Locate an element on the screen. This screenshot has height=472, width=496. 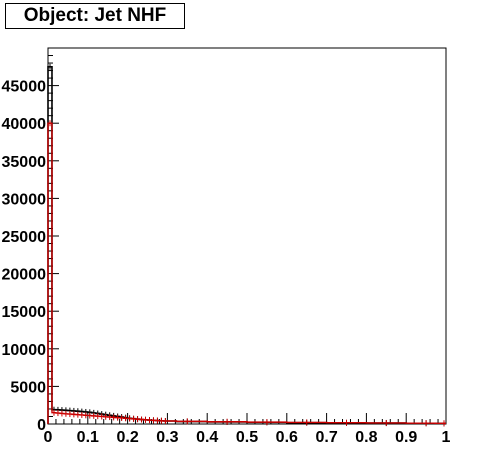
x-axis: 0 0.1 0.2 0.3 0.4 0.5 0.6 0.7 0.8 0.9 1 is located at coordinates (247, 429).